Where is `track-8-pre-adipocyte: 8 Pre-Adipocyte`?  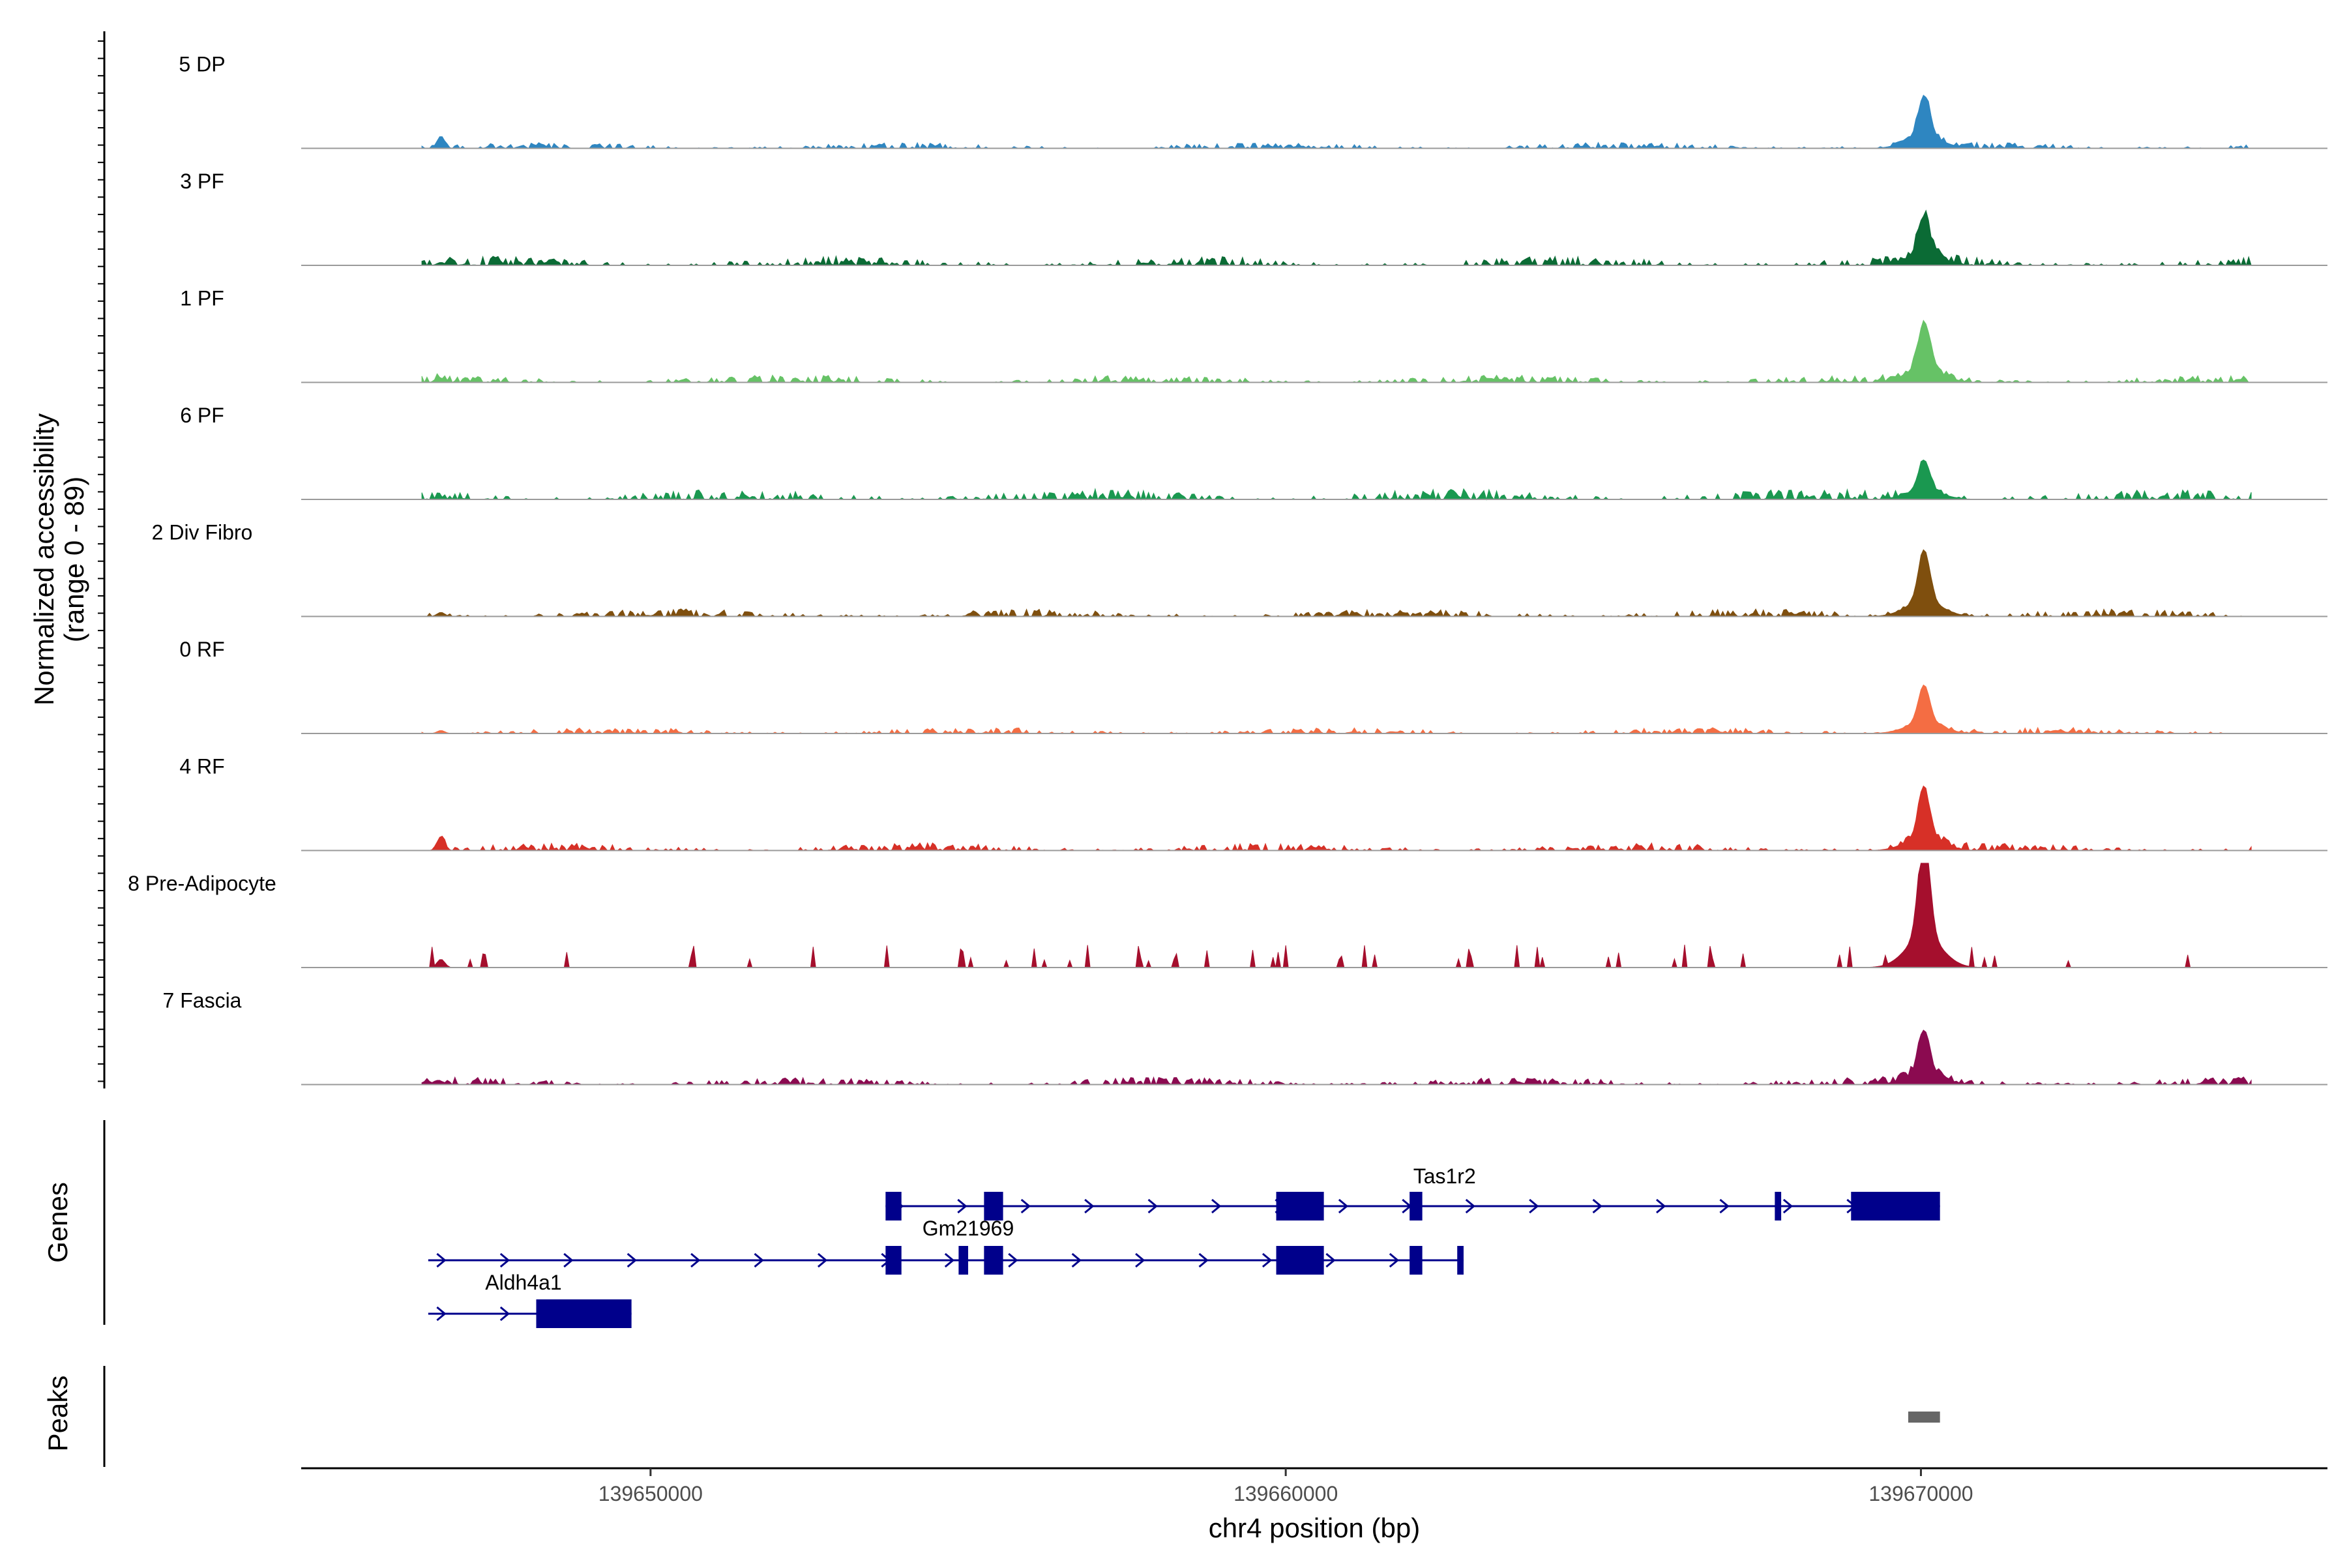
track-8-pre-adipocyte: 8 Pre-Adipocyte is located at coordinates (1227, 916).